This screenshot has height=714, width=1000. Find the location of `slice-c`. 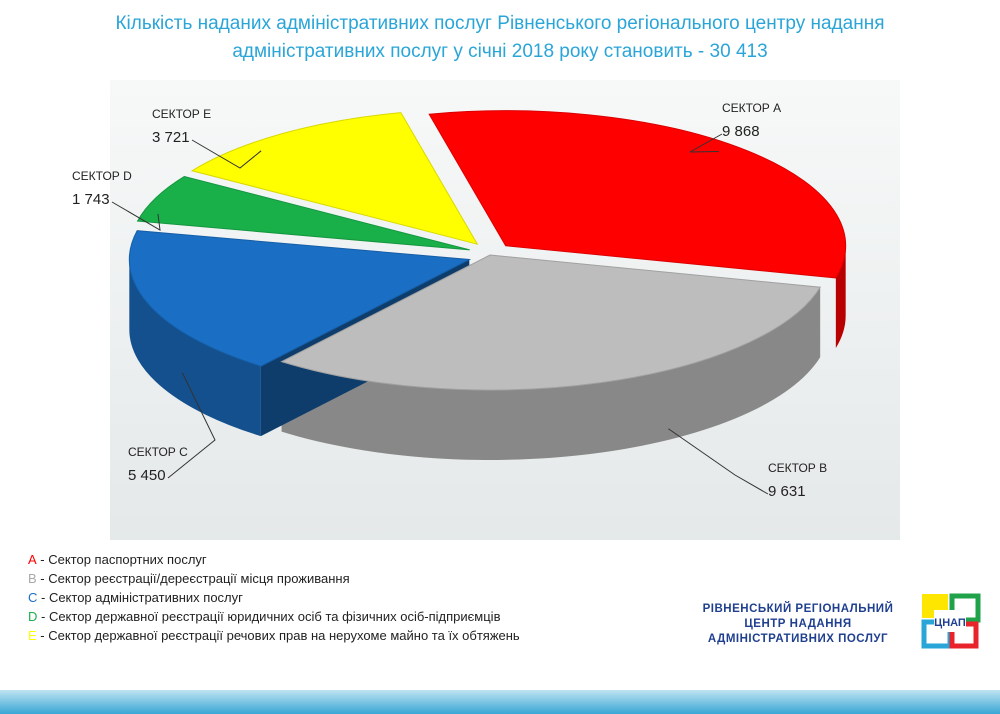

slice-c is located at coordinates (300, 298).